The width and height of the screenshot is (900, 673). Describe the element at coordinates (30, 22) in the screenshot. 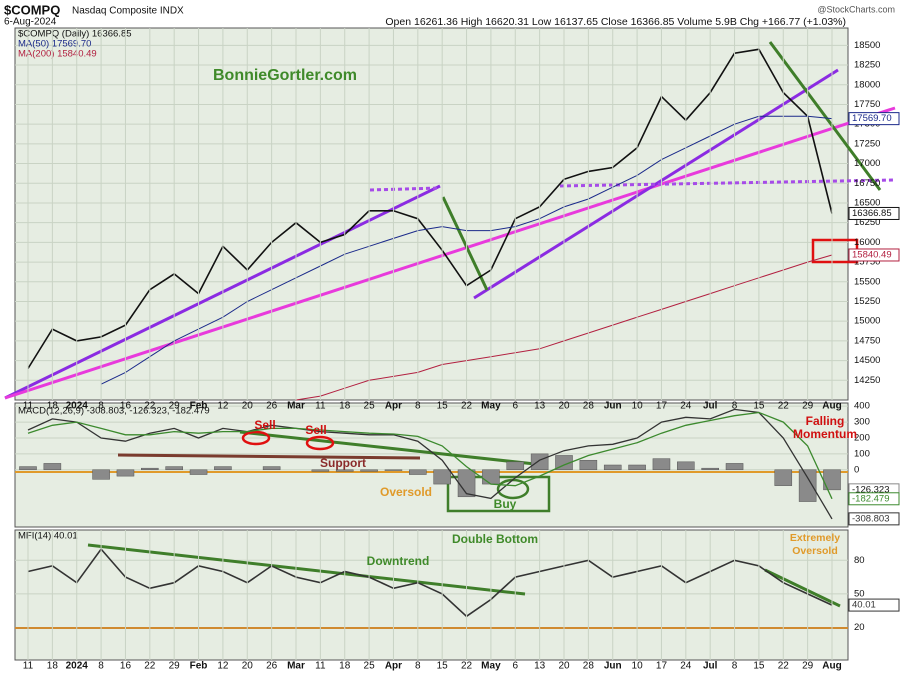

I see `date: 6-Aug-2024` at that location.